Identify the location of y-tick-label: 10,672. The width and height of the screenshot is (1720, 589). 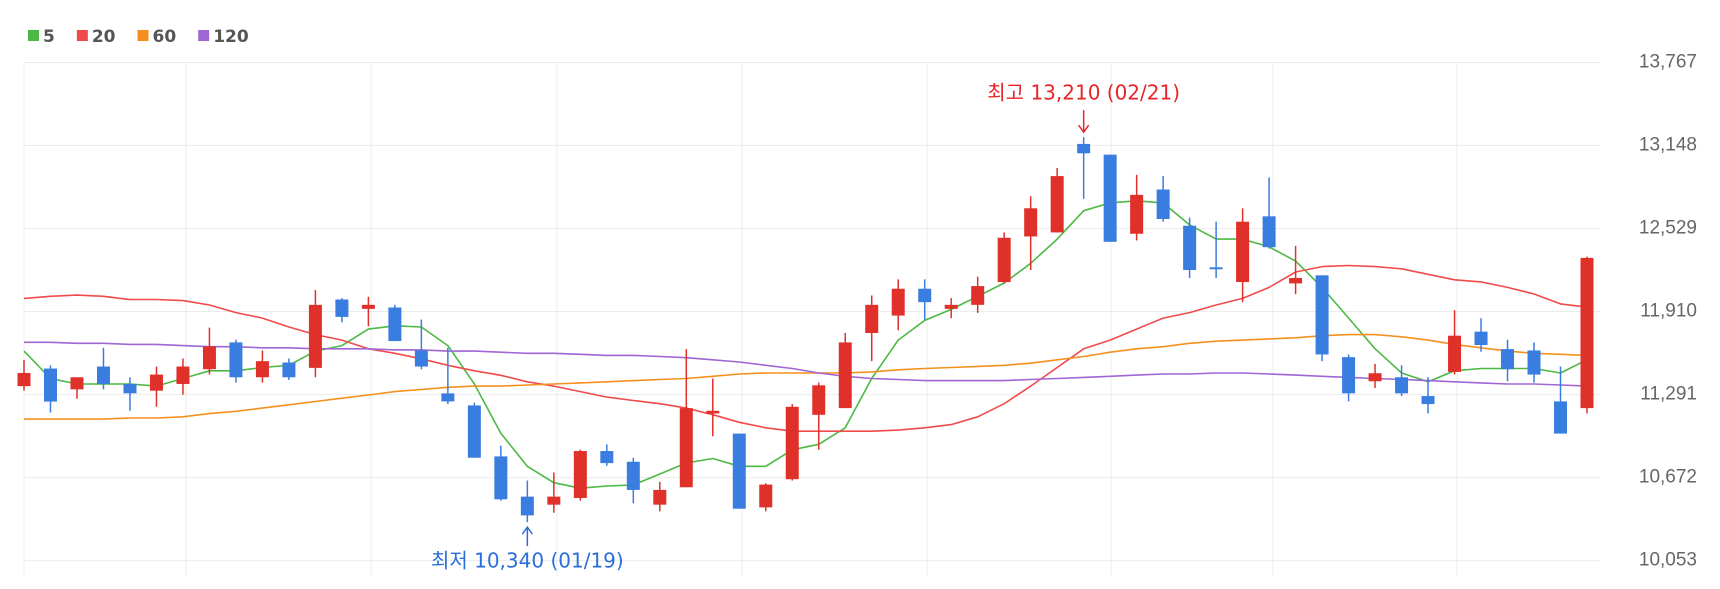
(1668, 477).